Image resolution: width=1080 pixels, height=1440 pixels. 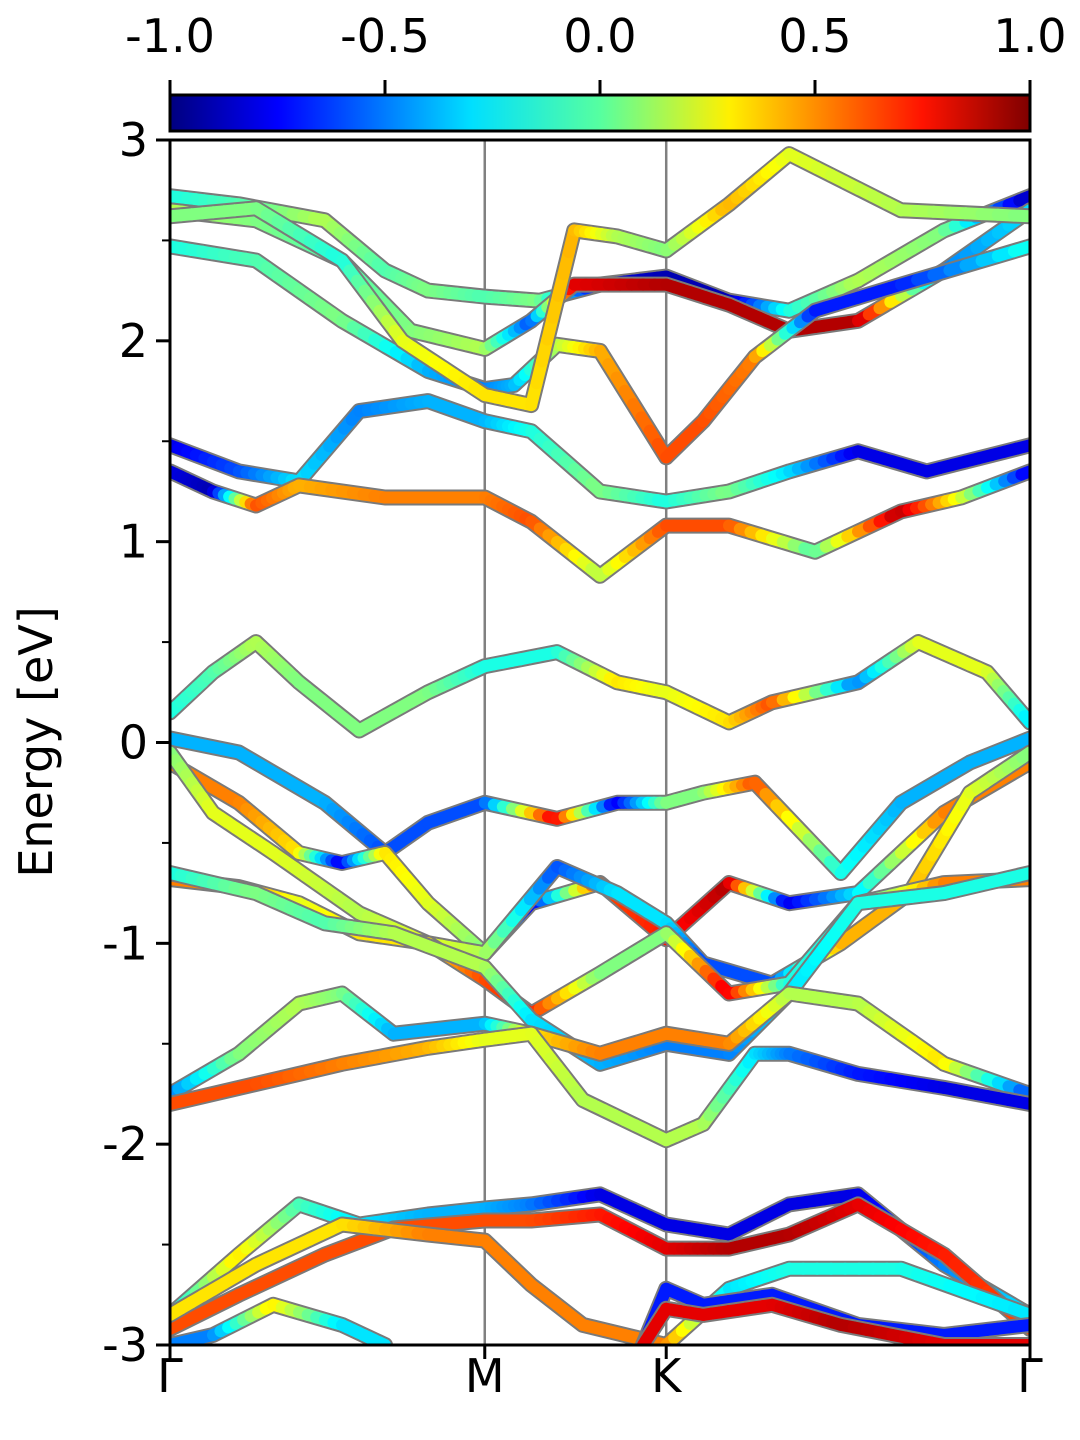 I want to click on y-tick-label: -1, so click(x=125, y=943).